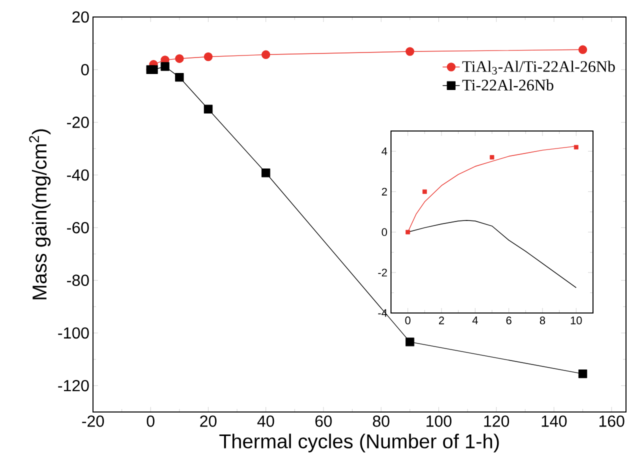  What do you see at coordinates (323, 421) in the screenshot?
I see `x-tick-label: 60` at bounding box center [323, 421].